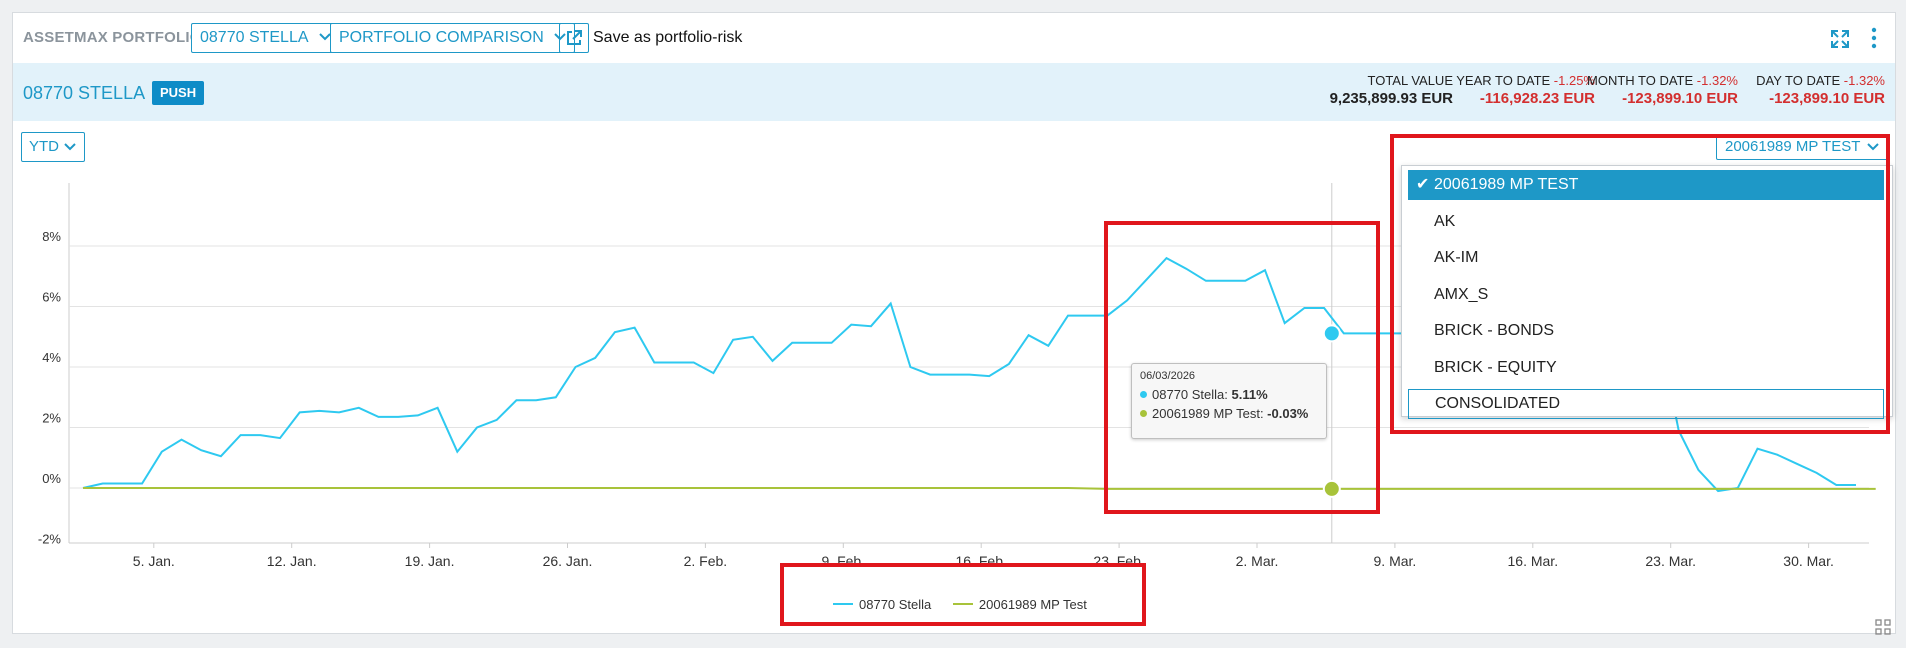 The image size is (1906, 648). What do you see at coordinates (441, 37) in the screenshot?
I see `view-select-label: PORTFOLIO COMPARISON` at bounding box center [441, 37].